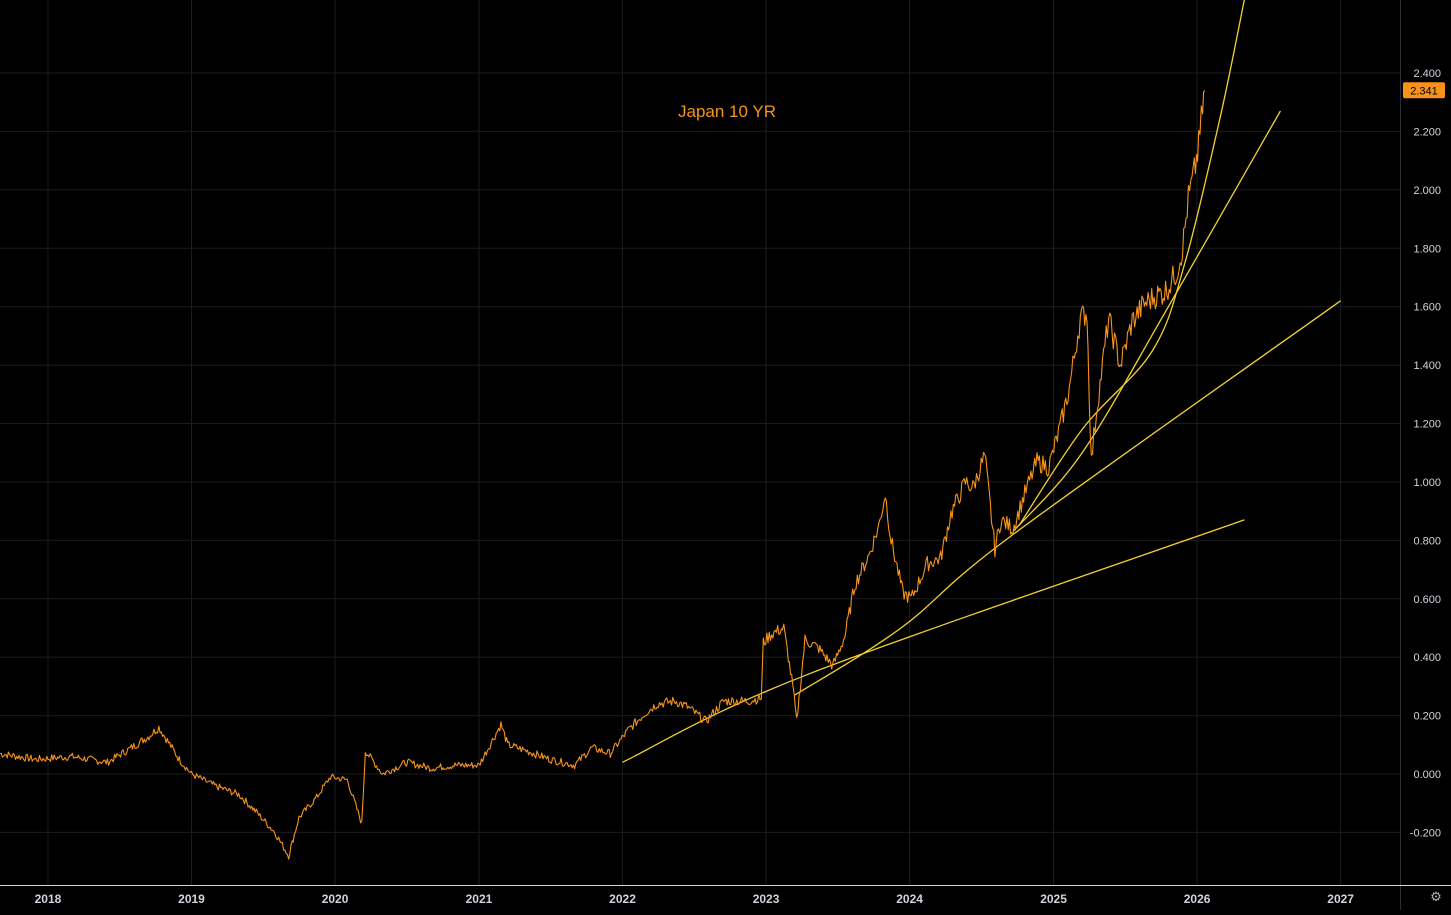 Image resolution: width=1451 pixels, height=915 pixels. What do you see at coordinates (1427, 483) in the screenshot?
I see `price-tick-label: 1.000` at bounding box center [1427, 483].